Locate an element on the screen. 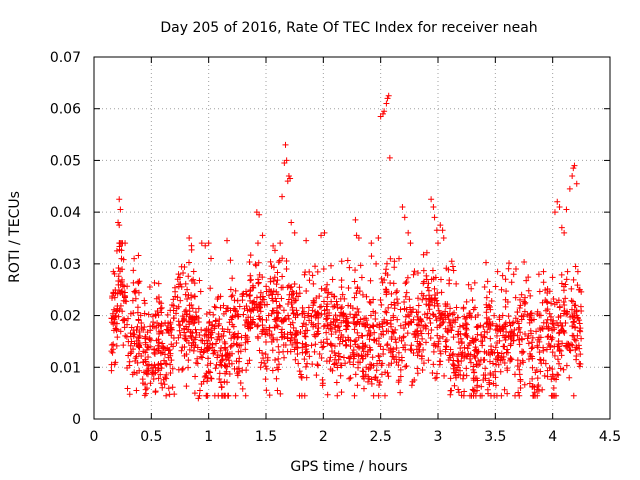  y-tick-label: 0.03 is located at coordinates (65, 265).